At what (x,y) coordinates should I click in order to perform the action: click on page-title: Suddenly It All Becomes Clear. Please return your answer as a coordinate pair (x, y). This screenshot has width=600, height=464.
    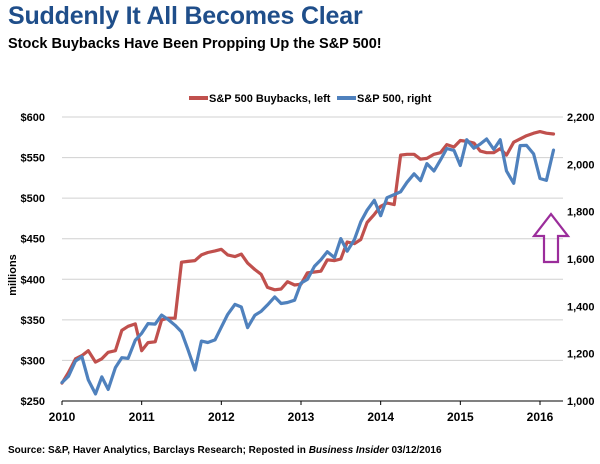
    Looking at the image, I should click on (185, 16).